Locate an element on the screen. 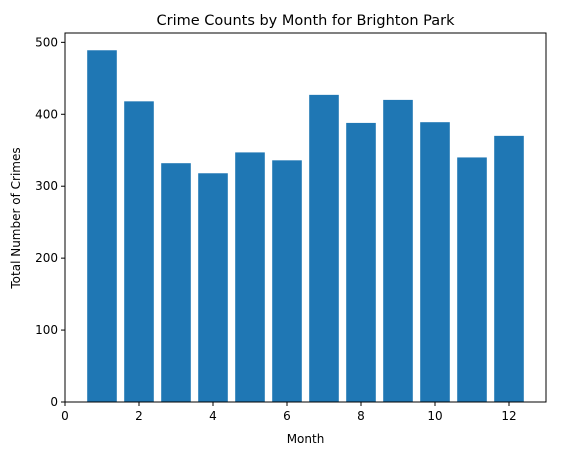 This screenshot has height=455, width=575. y-tick-label: 500 is located at coordinates (46, 42).